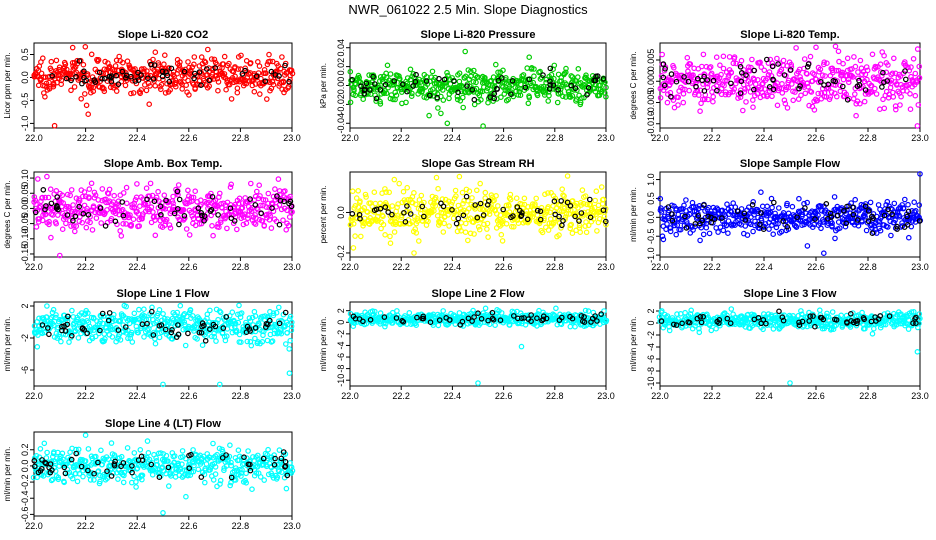 This screenshot has width=936, height=540. I want to click on y-tick-label: 0.000, so click(651, 81).